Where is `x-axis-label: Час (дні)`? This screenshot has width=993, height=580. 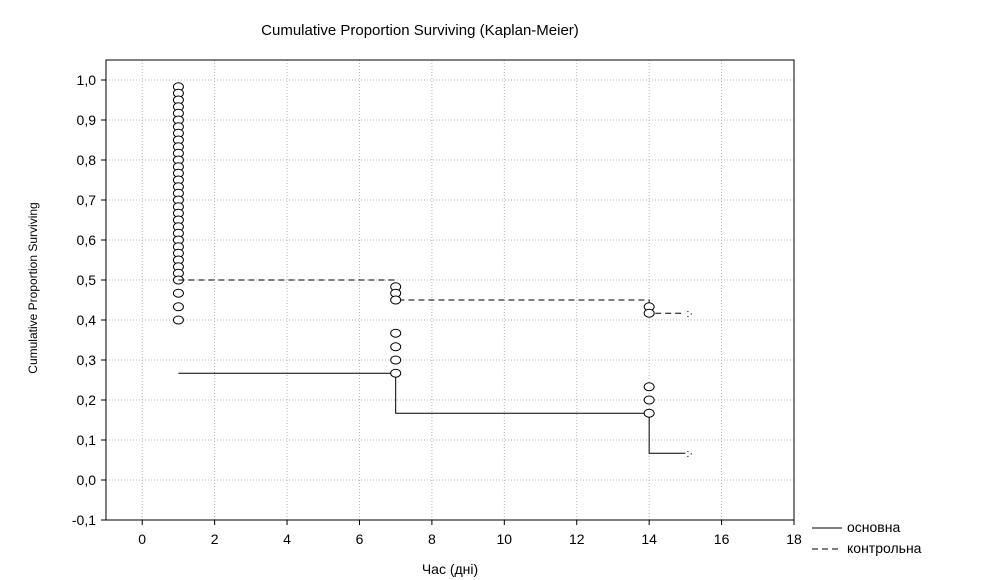
x-axis-label: Час (дні) is located at coordinates (450, 569).